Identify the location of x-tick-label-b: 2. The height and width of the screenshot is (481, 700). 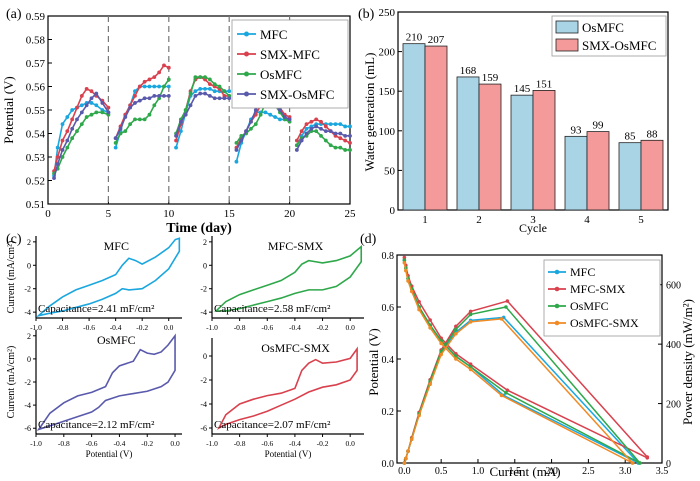
(479, 220).